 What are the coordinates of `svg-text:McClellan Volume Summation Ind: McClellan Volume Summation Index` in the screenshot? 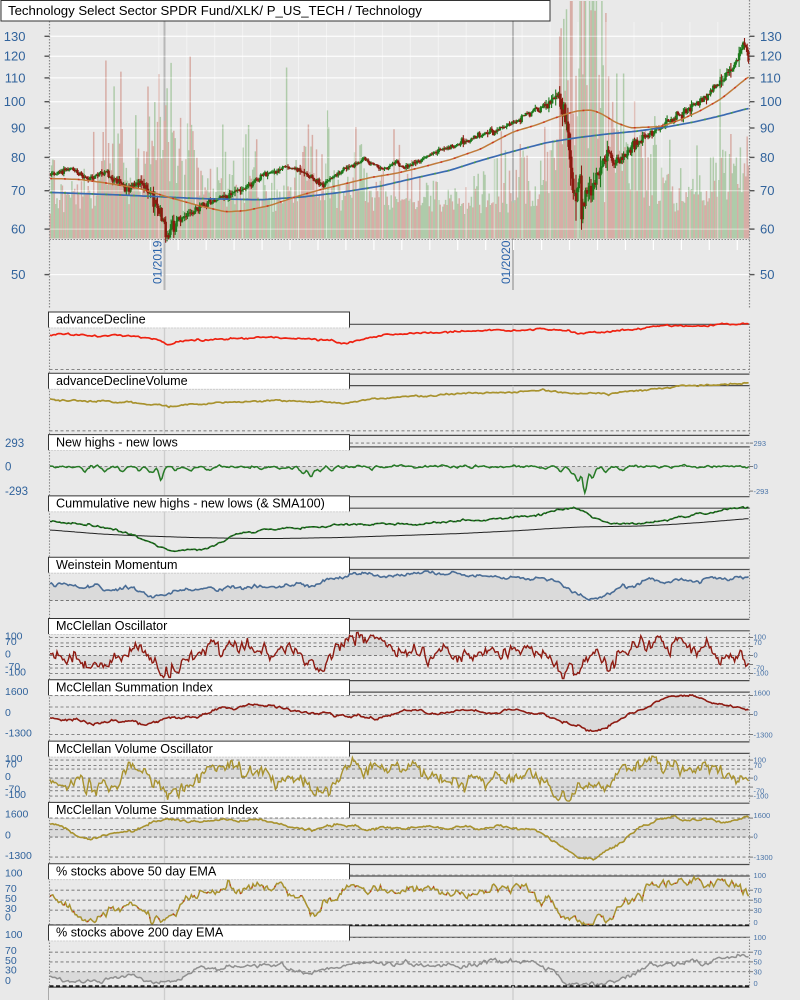 It's located at (157, 810).